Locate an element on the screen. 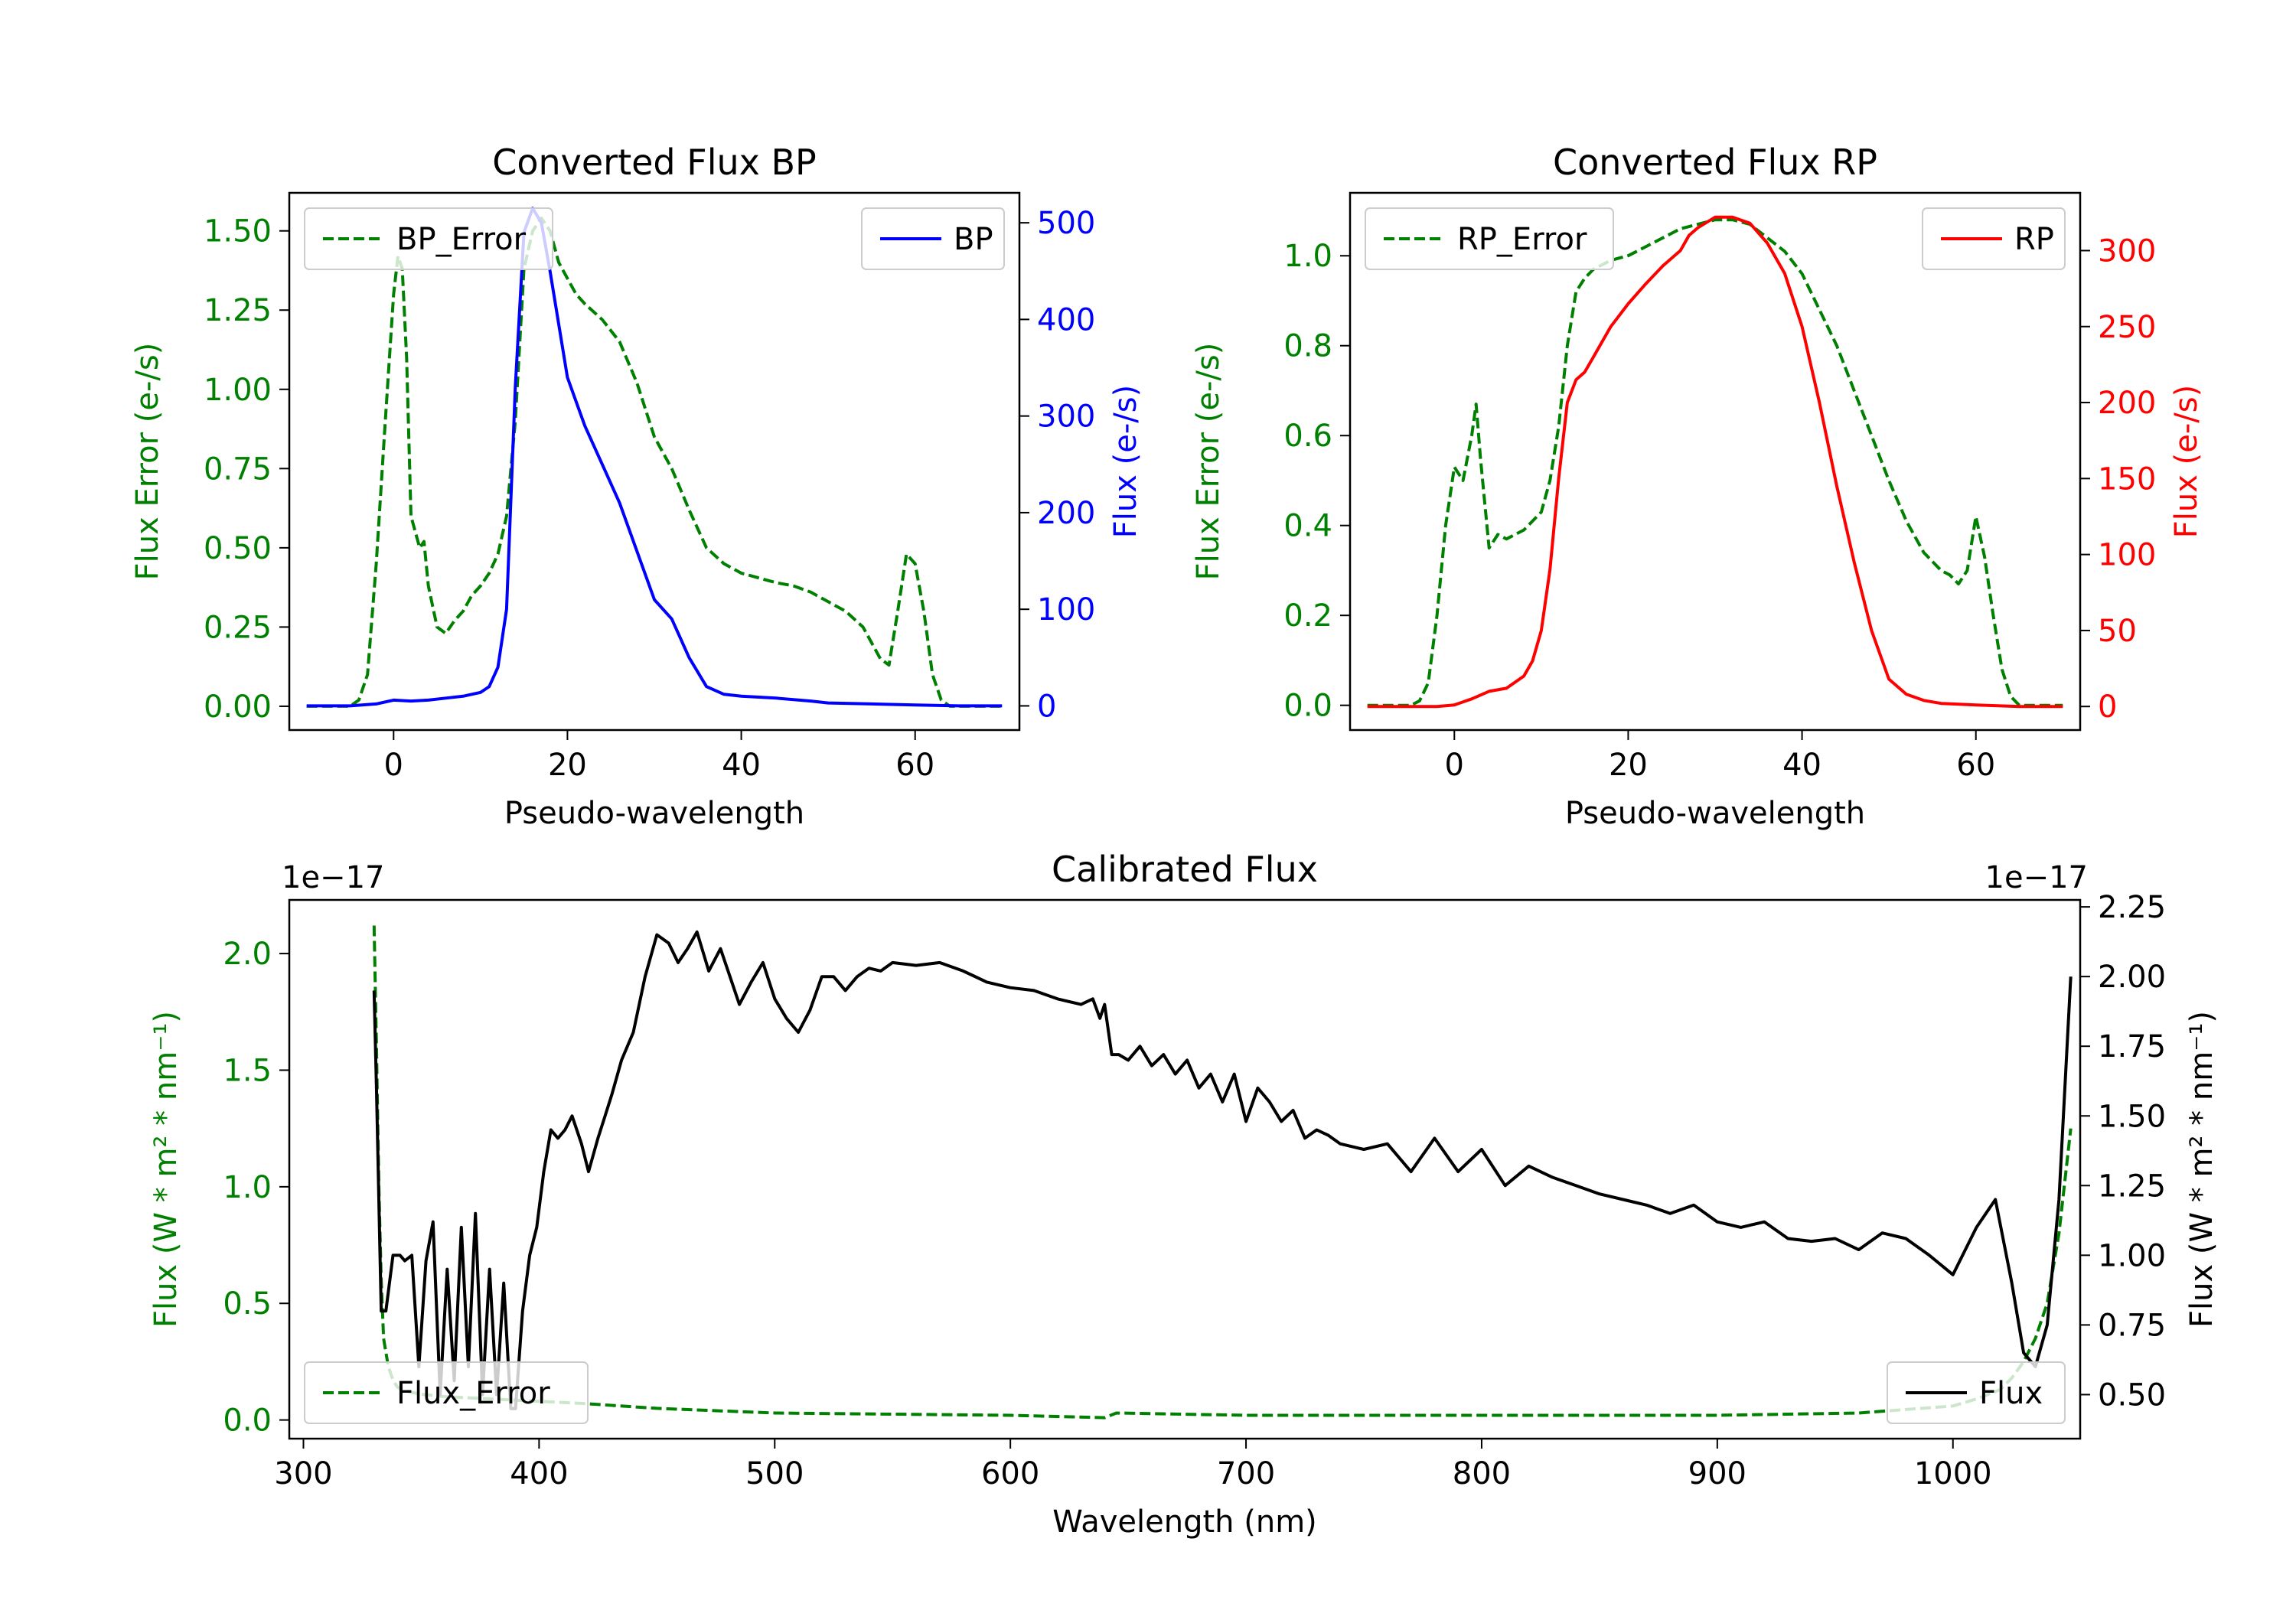 The image size is (2296, 1607). legend-flux-error: Flux_Error is located at coordinates (446, 1392).